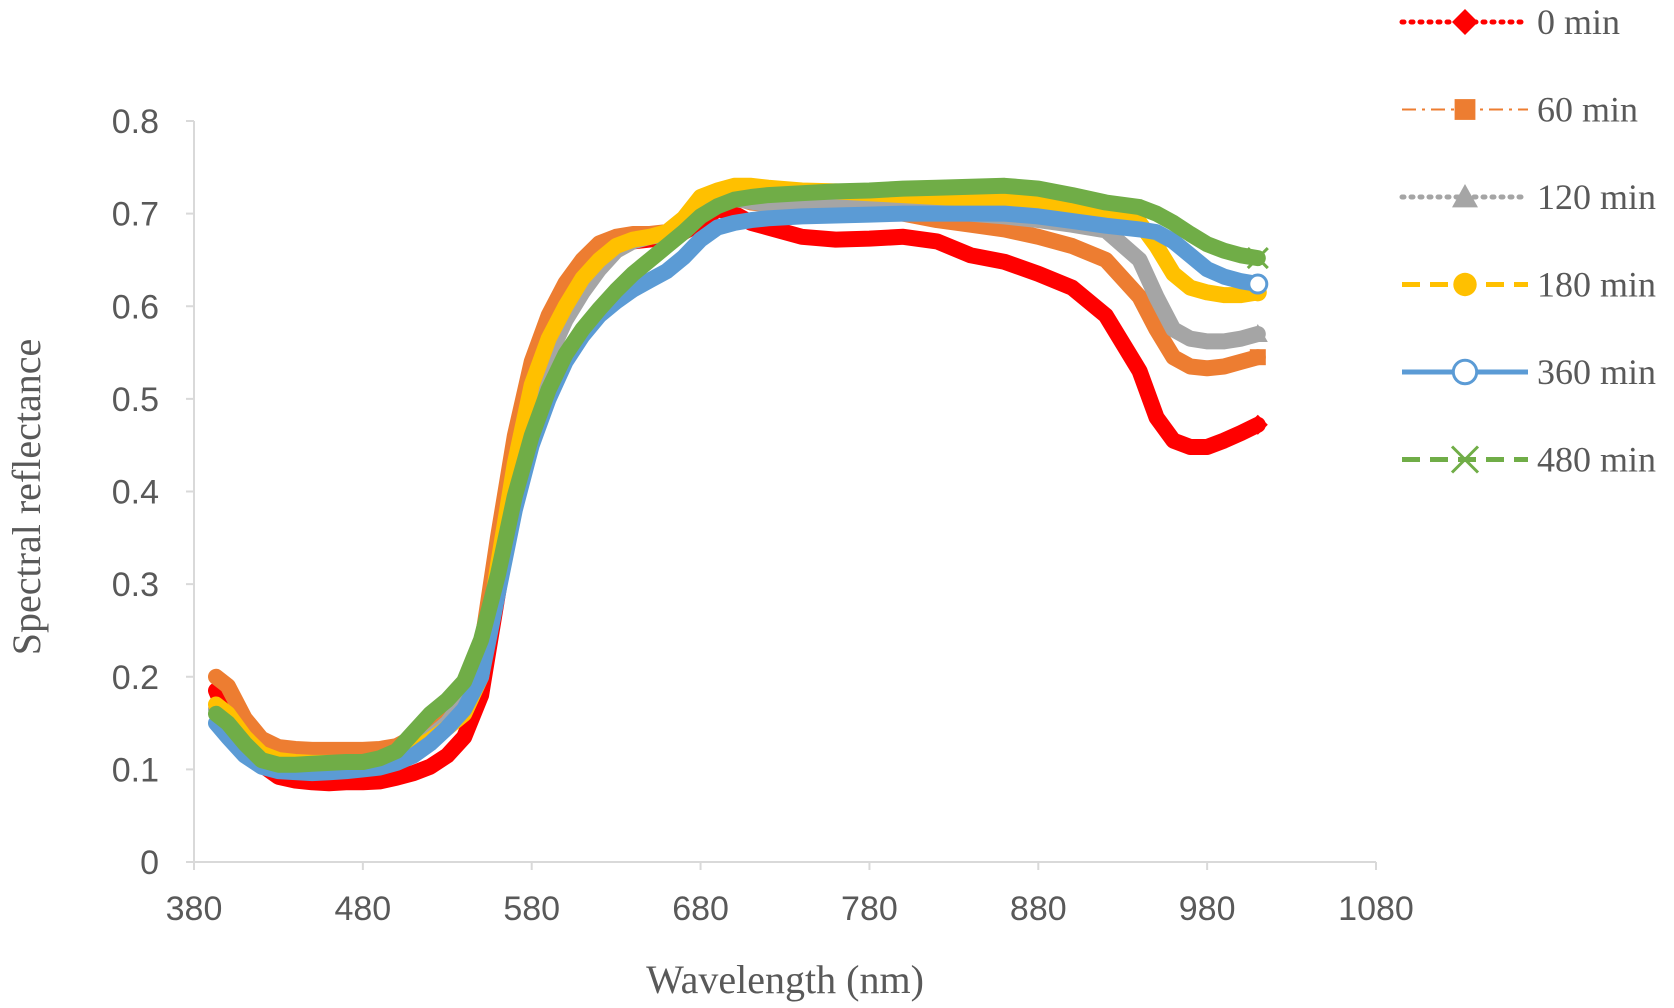  I want to click on x-axis-title: Wavelength (nm), so click(785, 979).